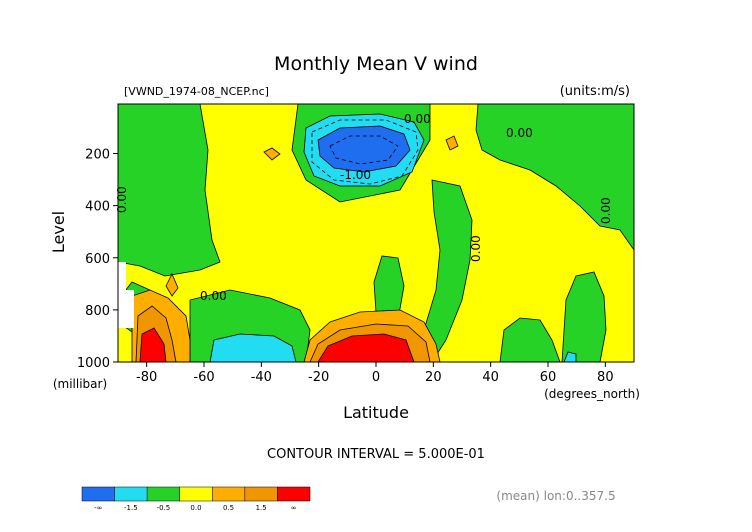  Describe the element at coordinates (555, 496) in the screenshot. I see `mean-note: (mean) lon:0..357.5` at that location.